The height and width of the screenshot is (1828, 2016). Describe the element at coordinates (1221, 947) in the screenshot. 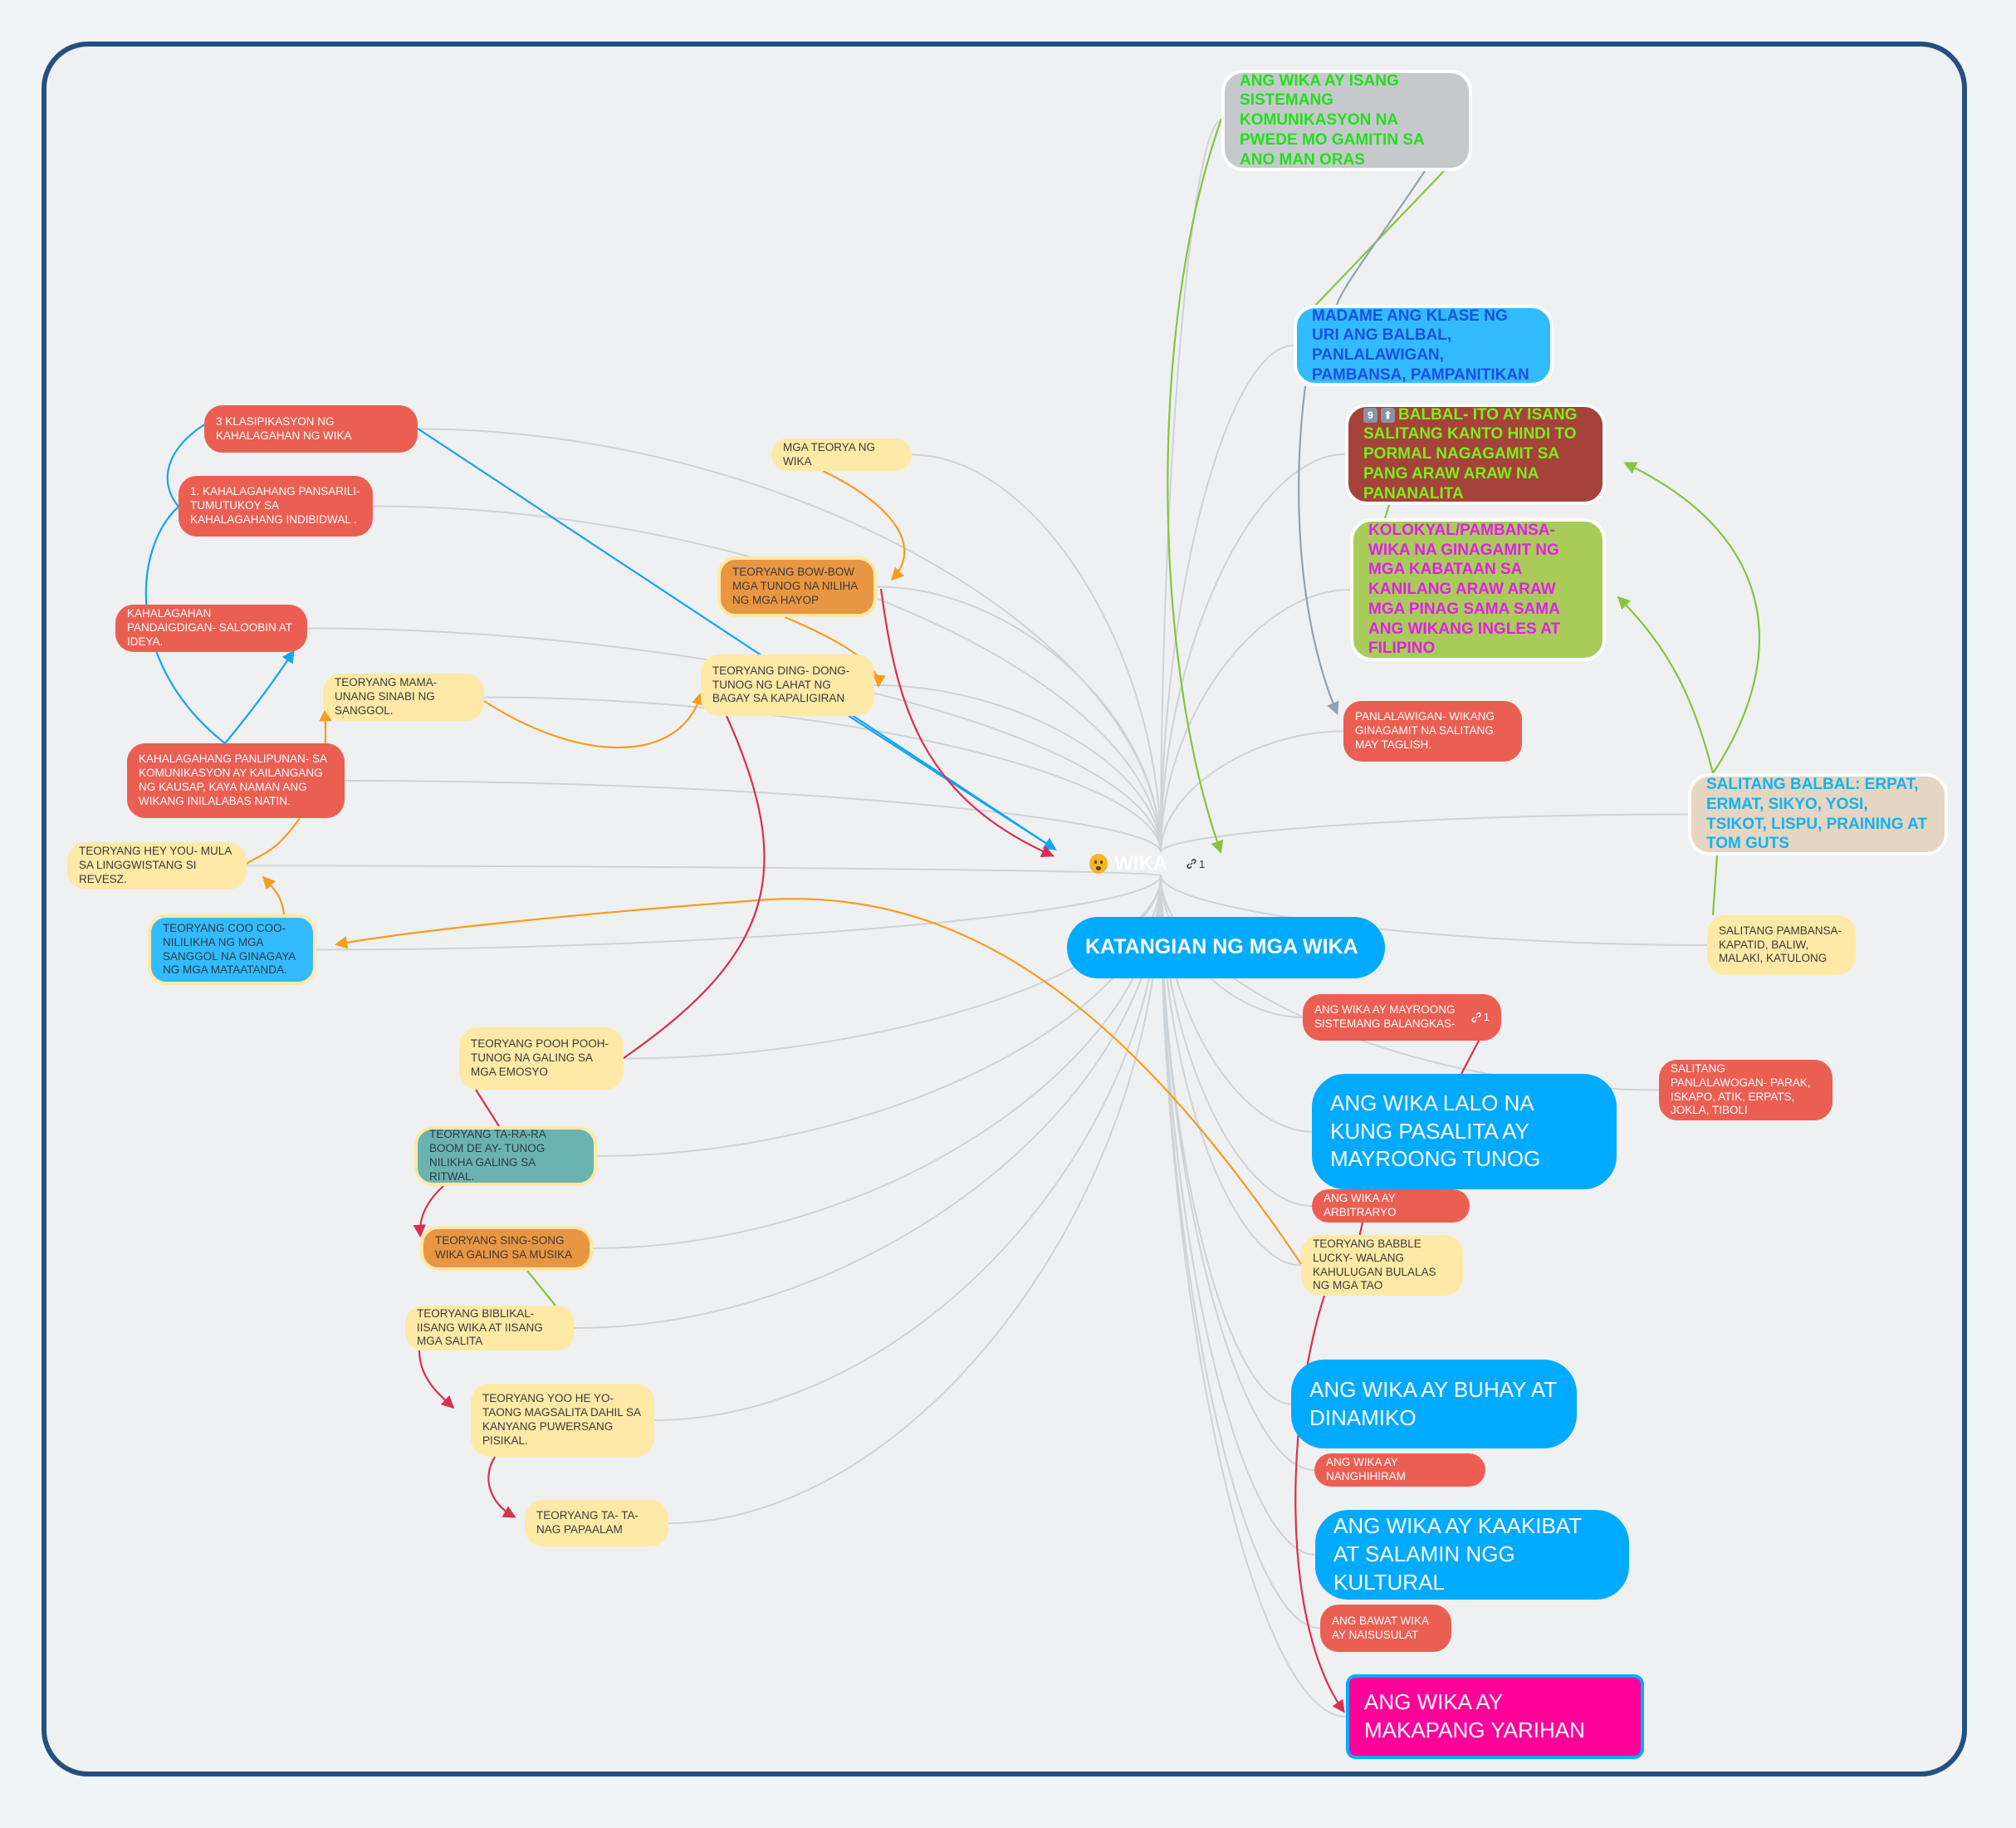

I see `topic-label: KATANGIAN NG MGA WIKA` at that location.